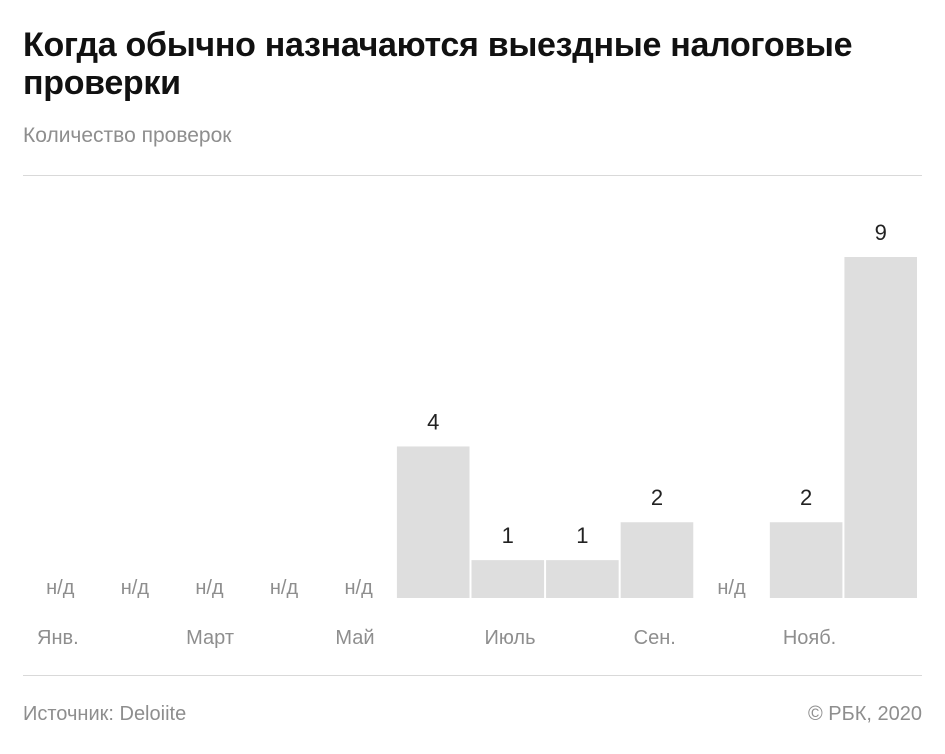 The image size is (945, 754). Describe the element at coordinates (510, 638) in the screenshot. I see `x-tick-label: Июль` at that location.